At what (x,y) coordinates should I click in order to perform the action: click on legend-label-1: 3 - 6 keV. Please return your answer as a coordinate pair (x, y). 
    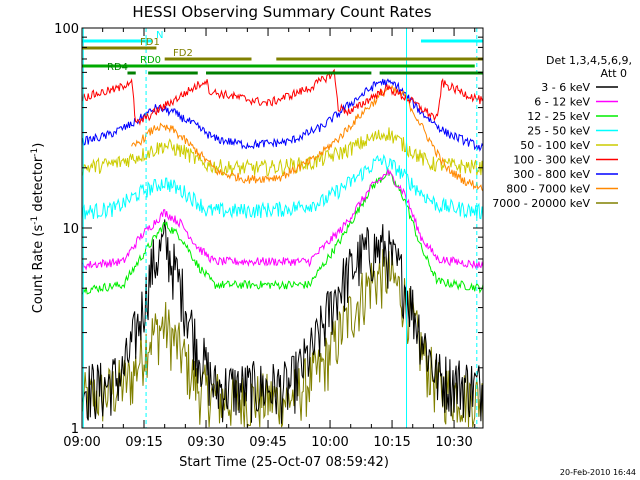
    Looking at the image, I should click on (565, 87).